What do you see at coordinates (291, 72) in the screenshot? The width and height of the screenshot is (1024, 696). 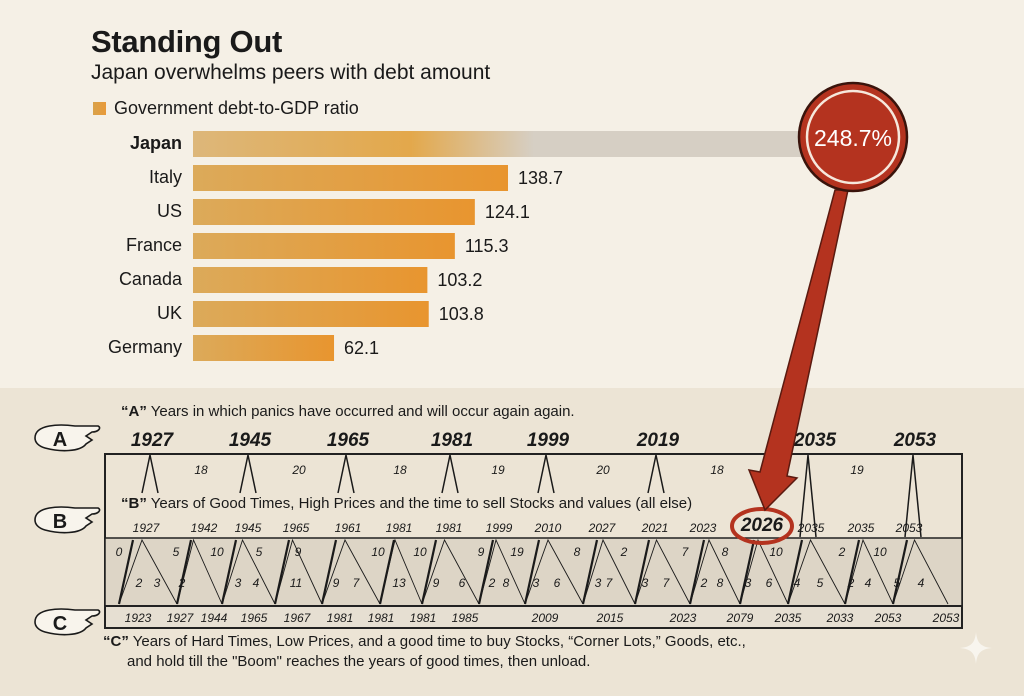 I see `chart-subtitle: Japan overwhelms peers with debt amount` at bounding box center [291, 72].